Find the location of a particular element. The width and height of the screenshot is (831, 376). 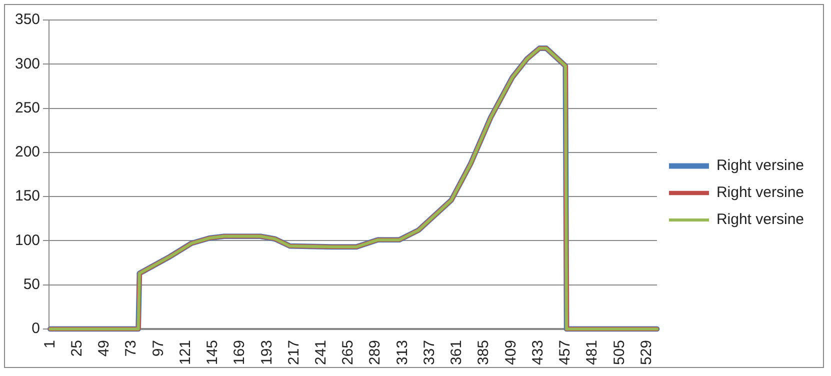

x-tick-label: 25 is located at coordinates (77, 348).